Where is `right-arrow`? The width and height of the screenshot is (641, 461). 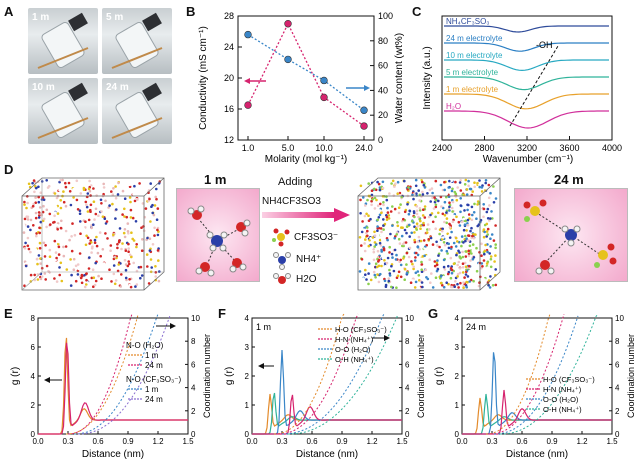
right-arrow is located at coordinates (166, 326).